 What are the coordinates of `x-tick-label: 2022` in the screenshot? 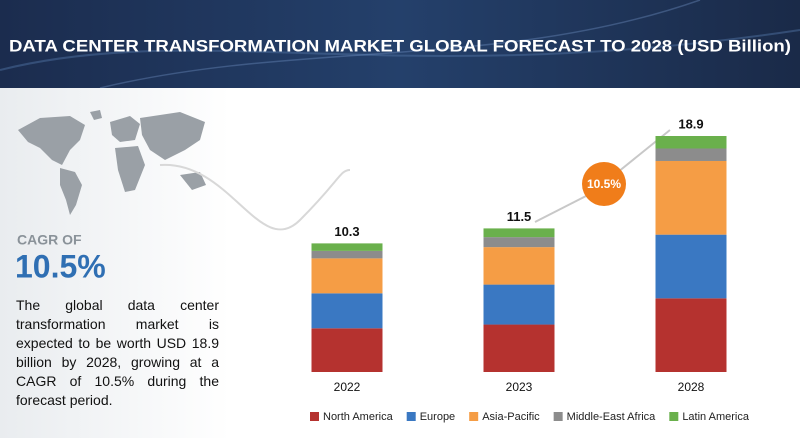 It's located at (347, 387).